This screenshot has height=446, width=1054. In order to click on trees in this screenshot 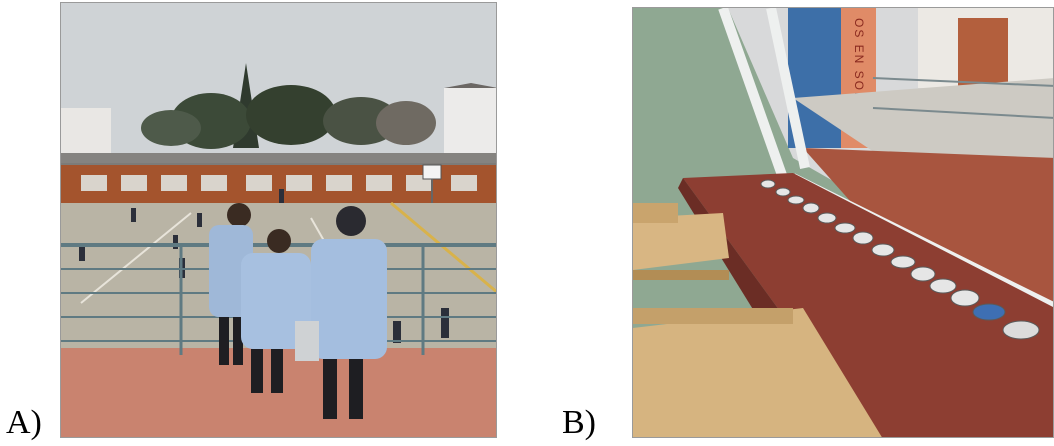, I will do `click(288, 106)`.